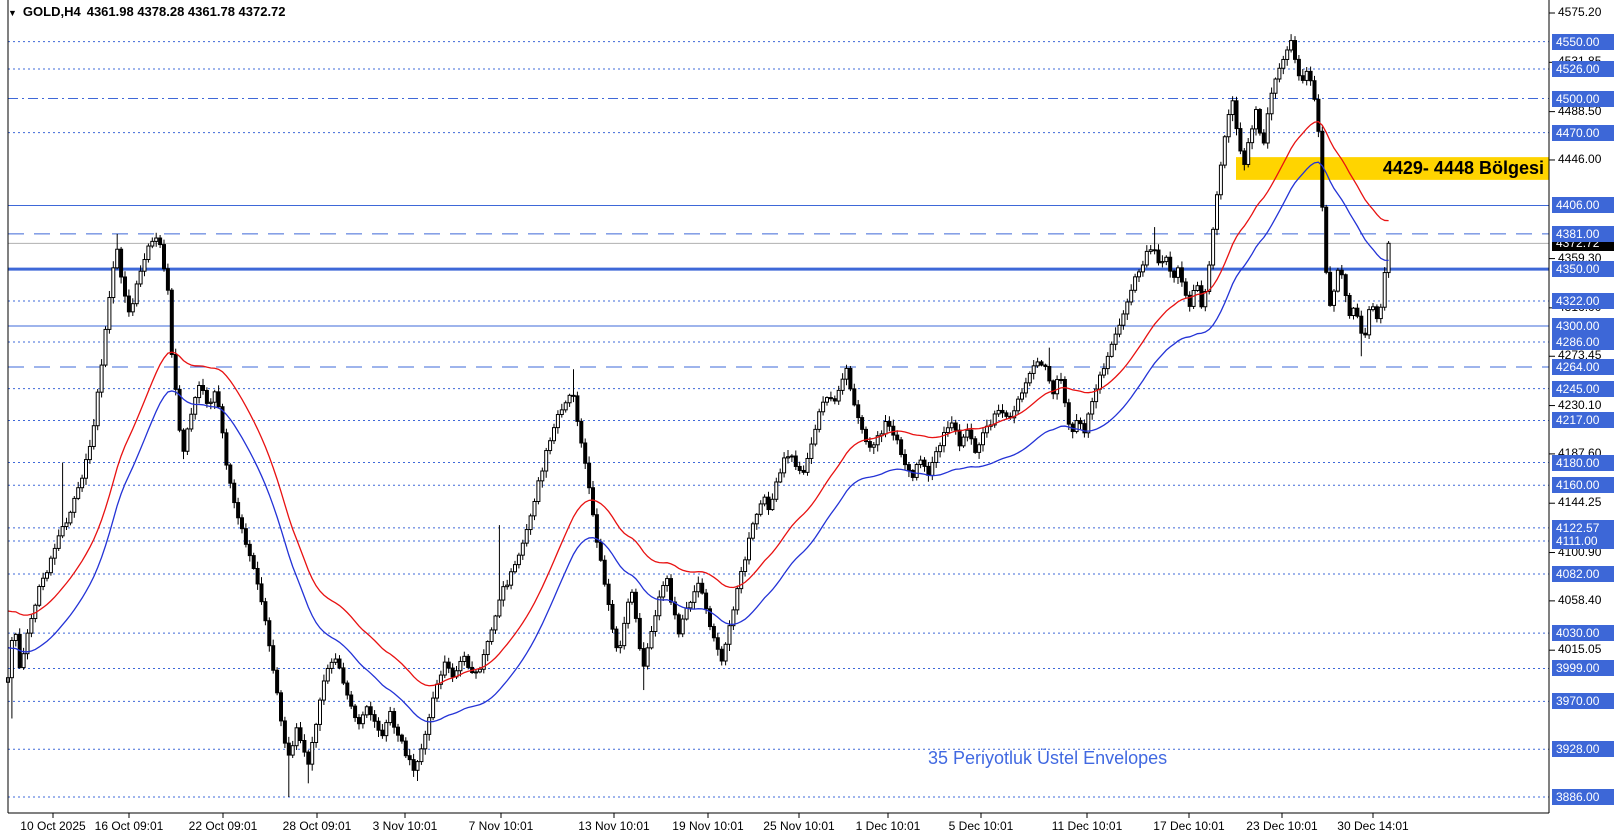  I want to click on ohlc-values: 4361.98 4378.28 4361.78 4372.72, so click(186, 11).